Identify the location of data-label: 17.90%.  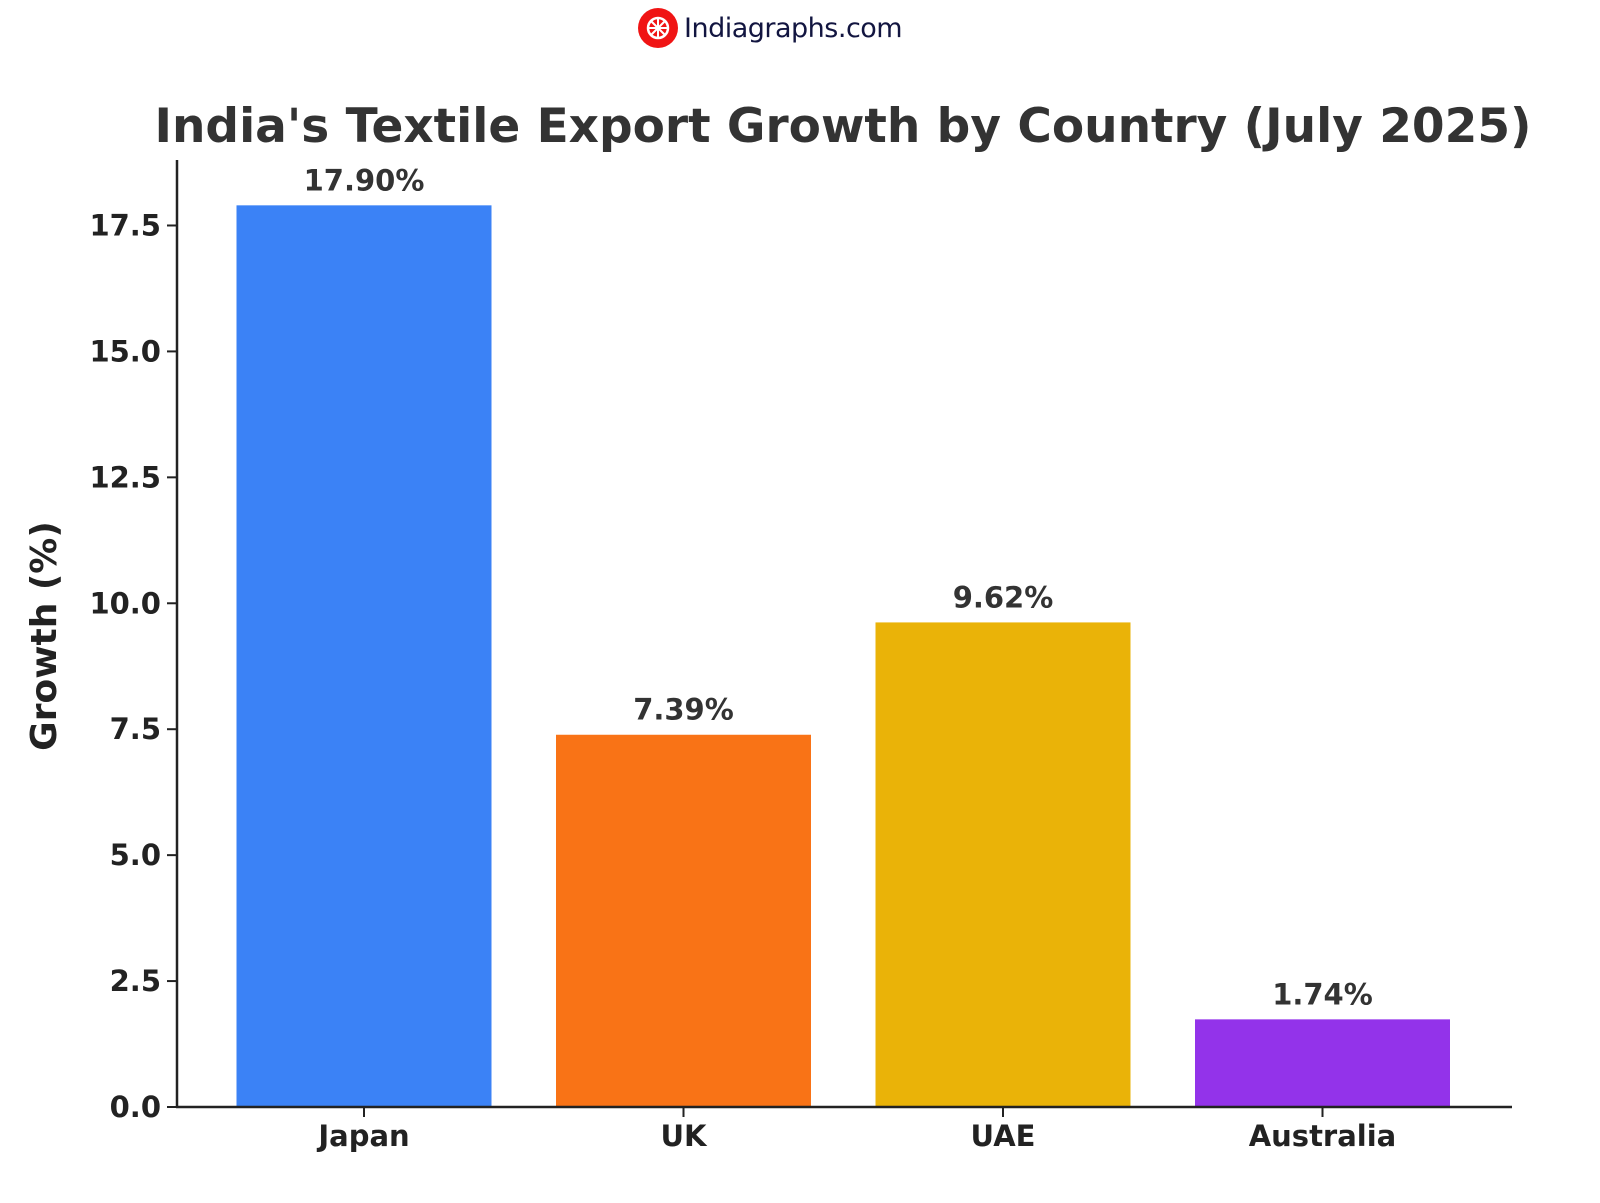
(364, 180).